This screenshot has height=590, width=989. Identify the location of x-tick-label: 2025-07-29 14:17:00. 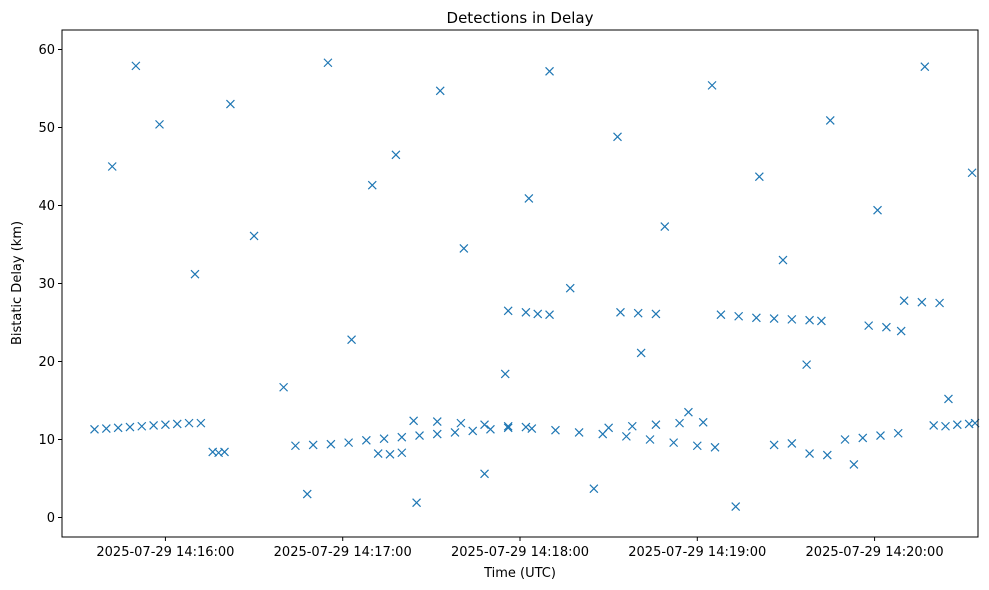
(343, 552).